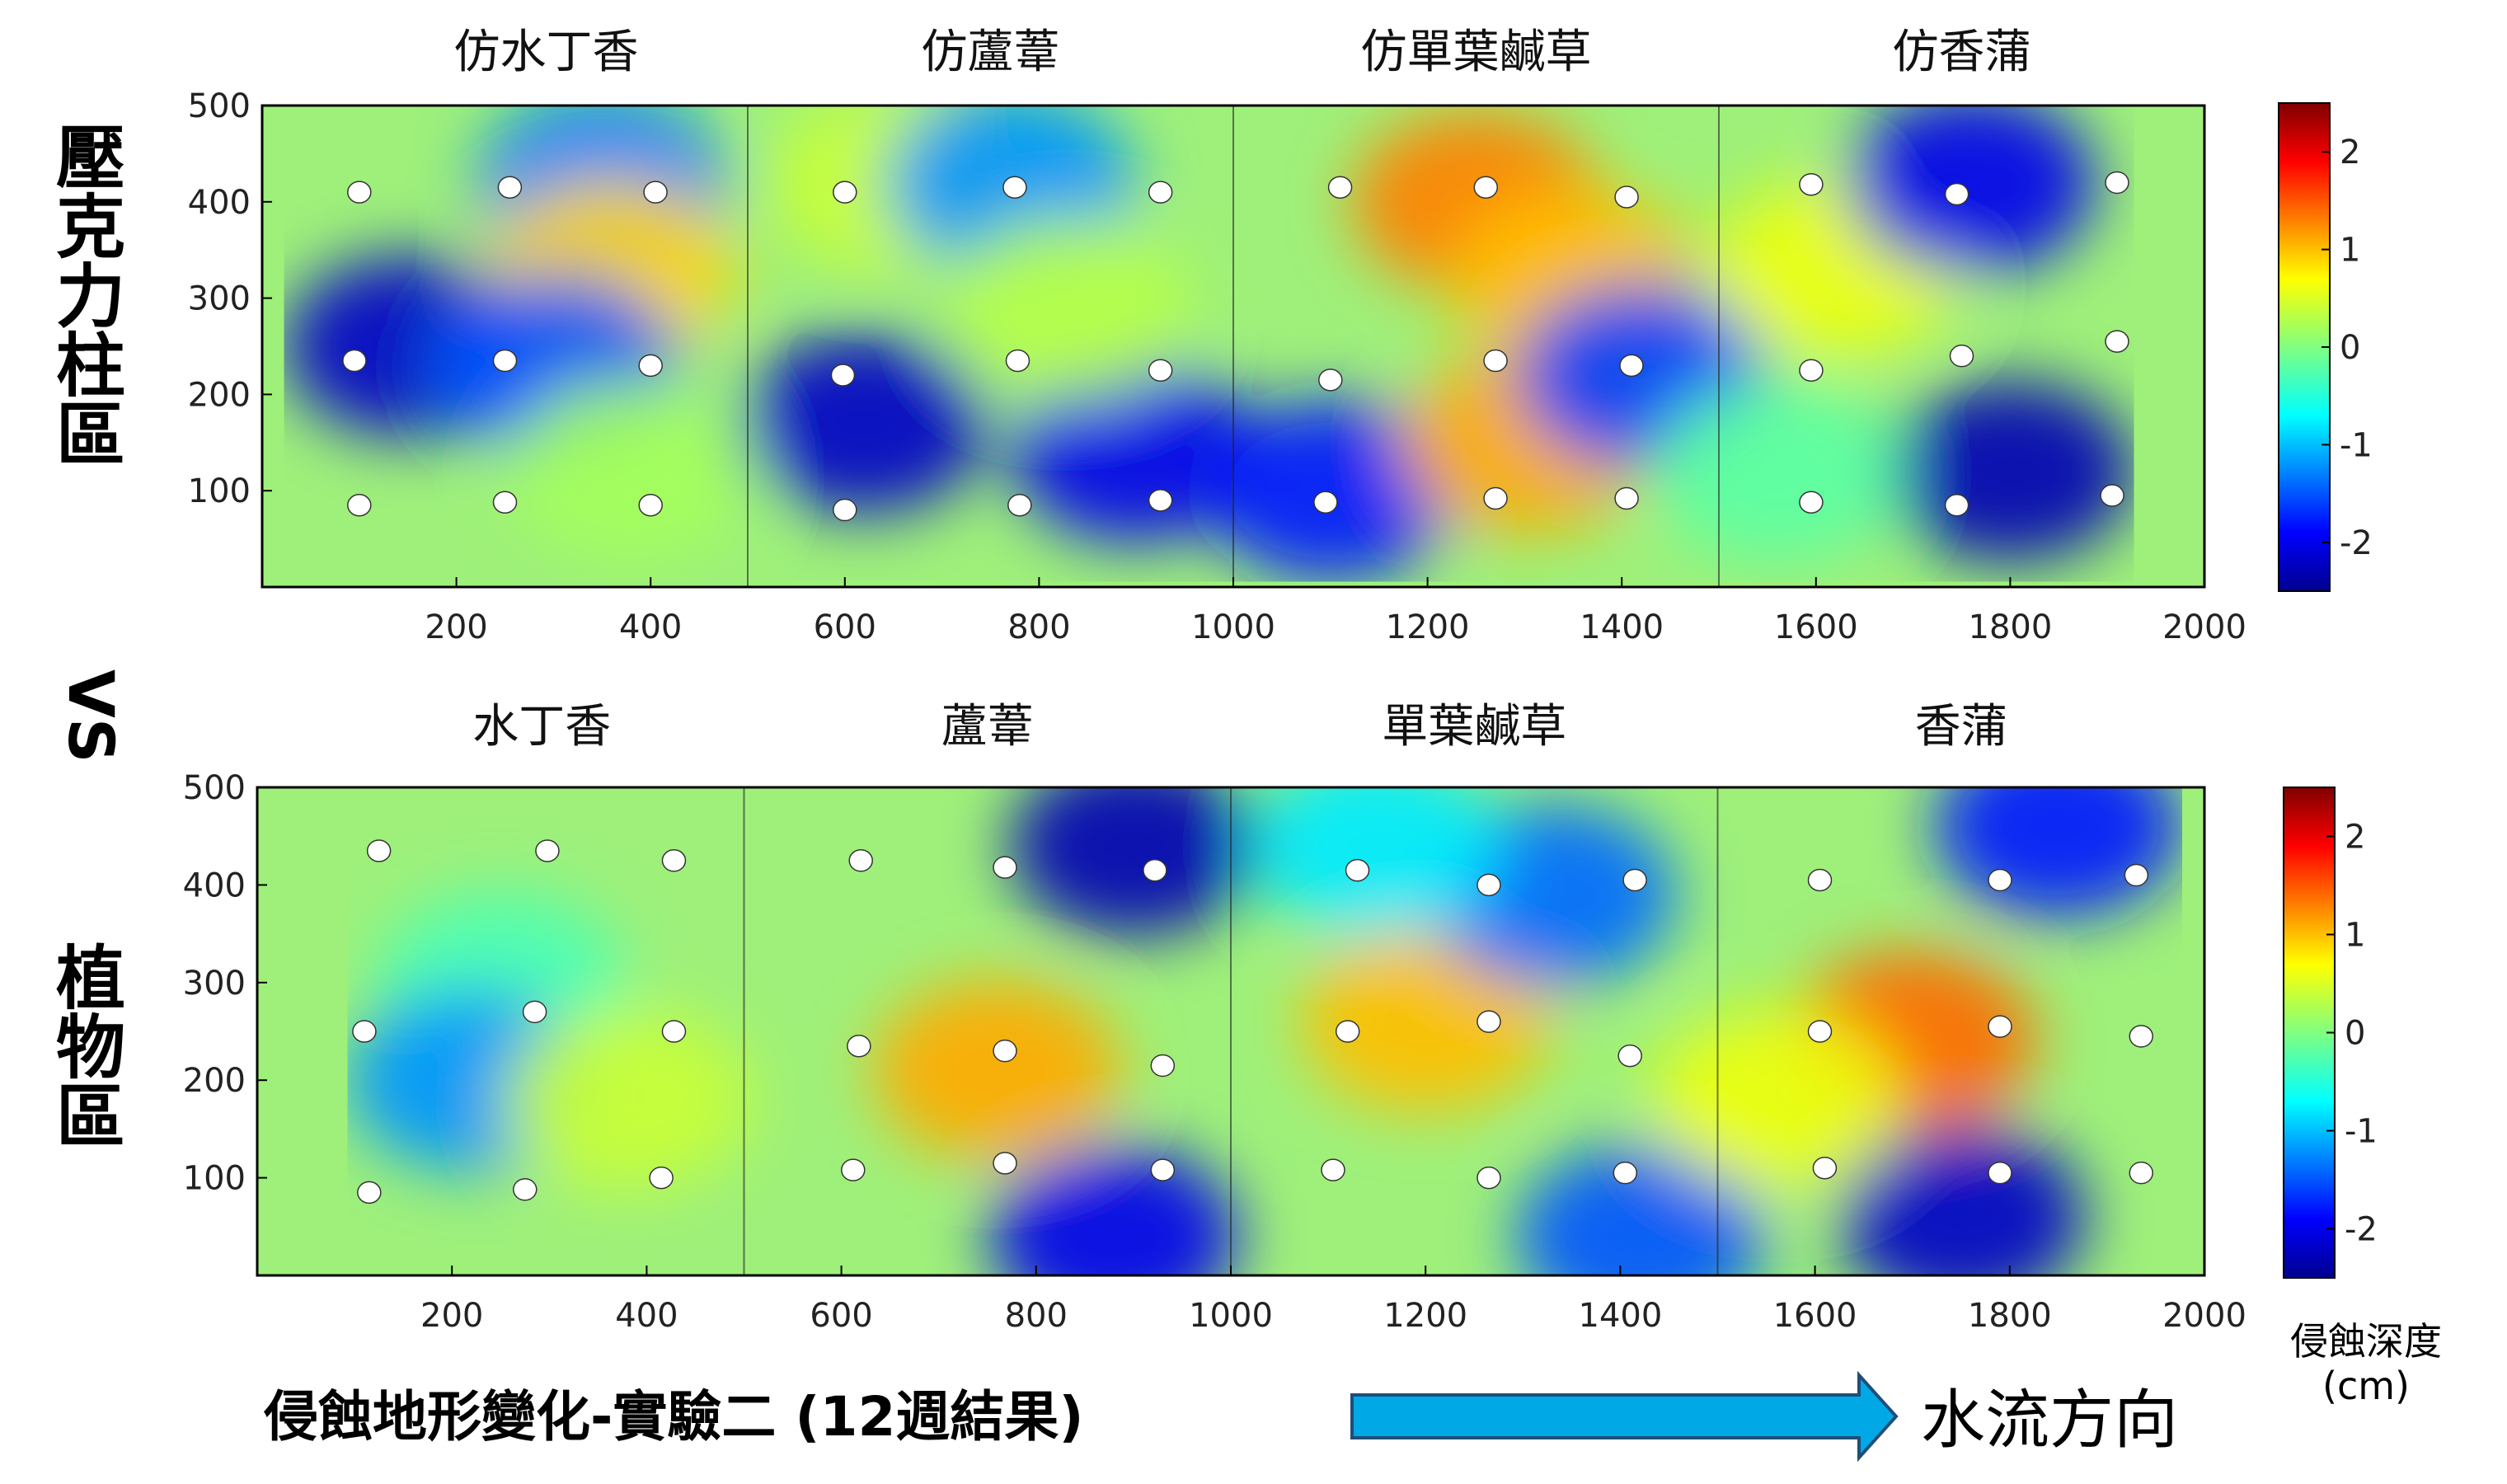 Image resolution: width=2507 pixels, height=1484 pixels. What do you see at coordinates (214, 788) in the screenshot?
I see `y-tick-label: 500` at bounding box center [214, 788].